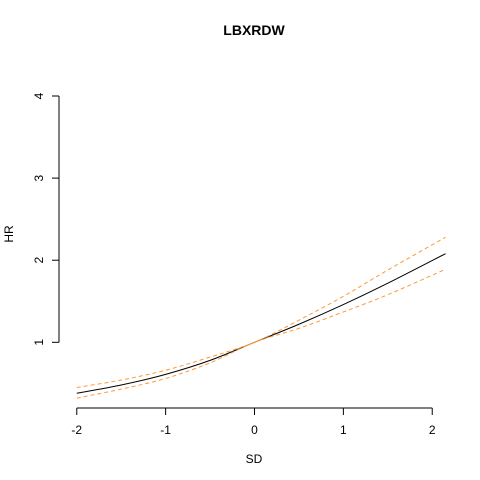 This screenshot has width=480, height=480. Describe the element at coordinates (39, 260) in the screenshot. I see `y-tick-label: 2` at that location.